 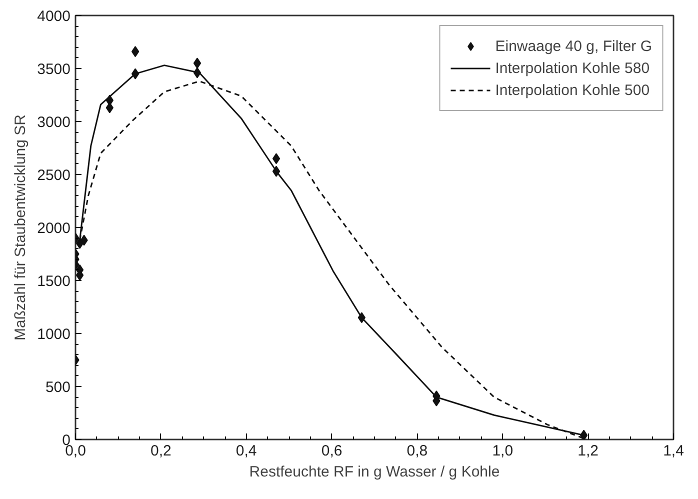 What do you see at coordinates (246, 451) in the screenshot?
I see `x-tick-label: 0,4` at bounding box center [246, 451].